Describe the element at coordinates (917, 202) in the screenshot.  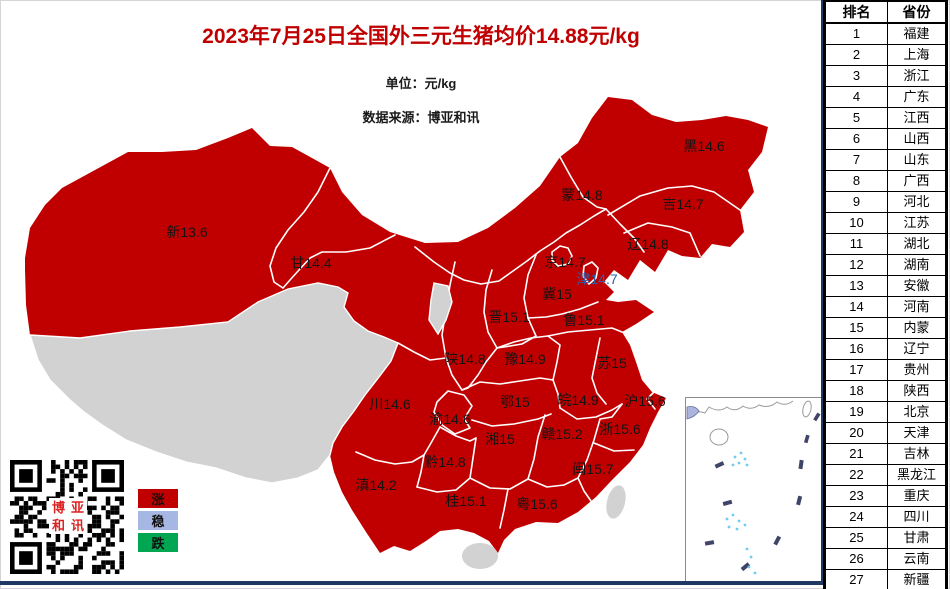
I see `province-cell: 河北` at that location.